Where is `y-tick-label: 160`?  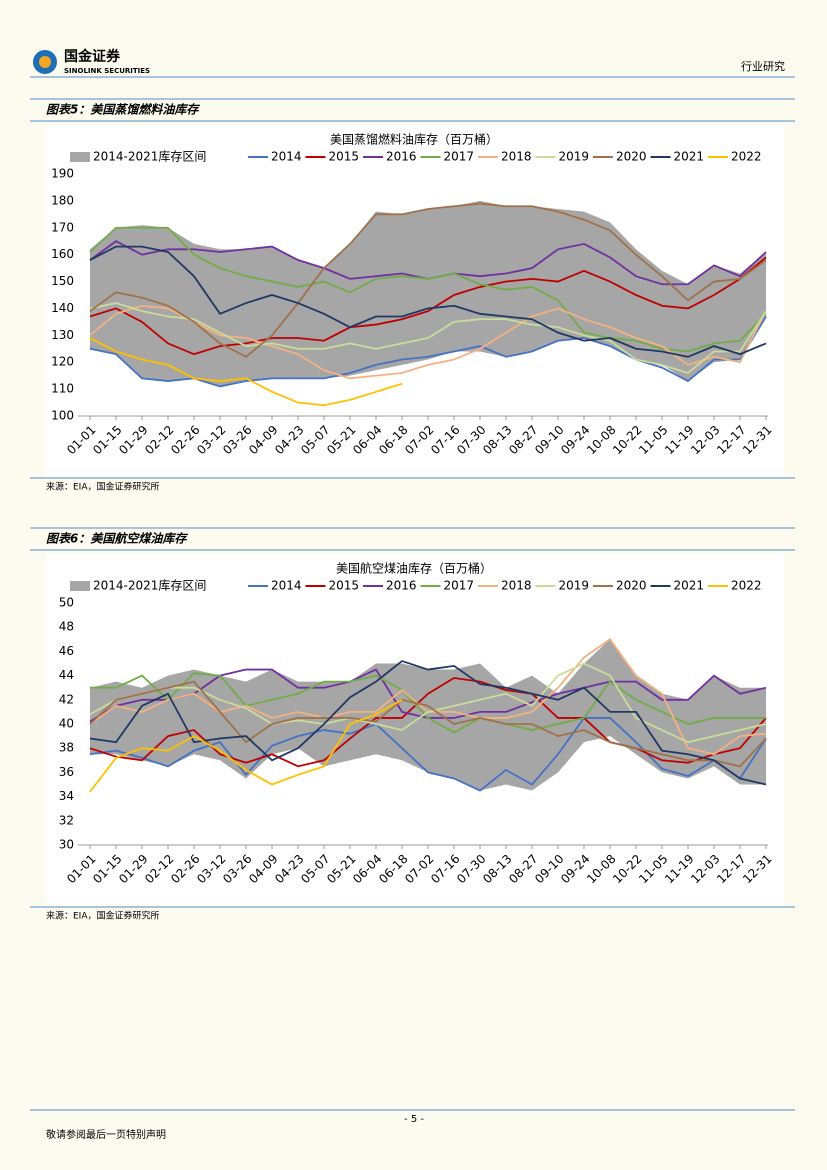
y-tick-label: 160 is located at coordinates (62, 254).